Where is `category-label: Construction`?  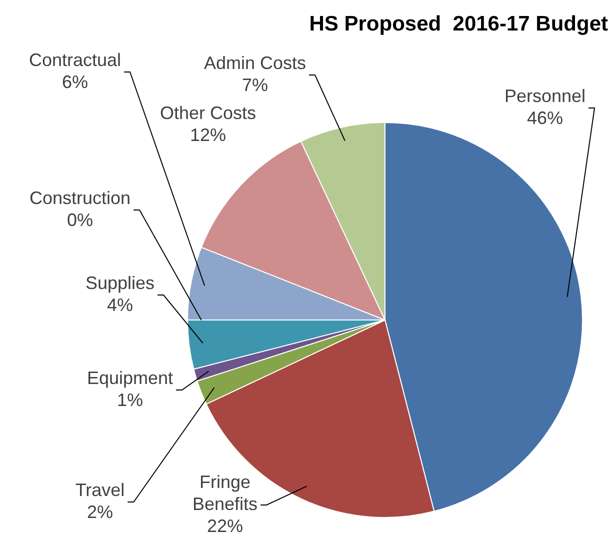 category-label: Construction is located at coordinates (80, 198).